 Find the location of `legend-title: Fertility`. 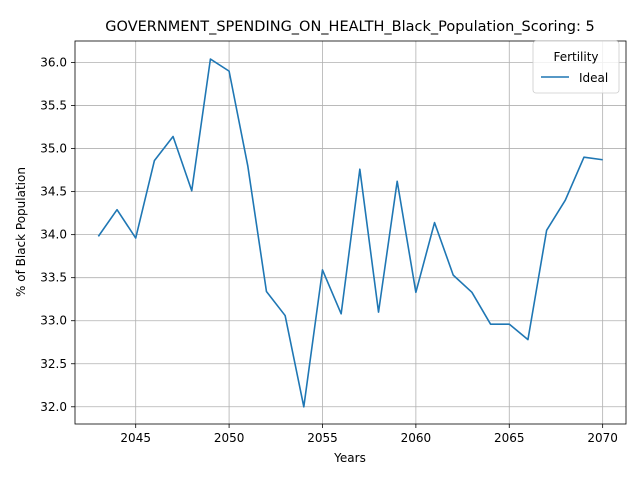

legend-title: Fertility is located at coordinates (575, 57).